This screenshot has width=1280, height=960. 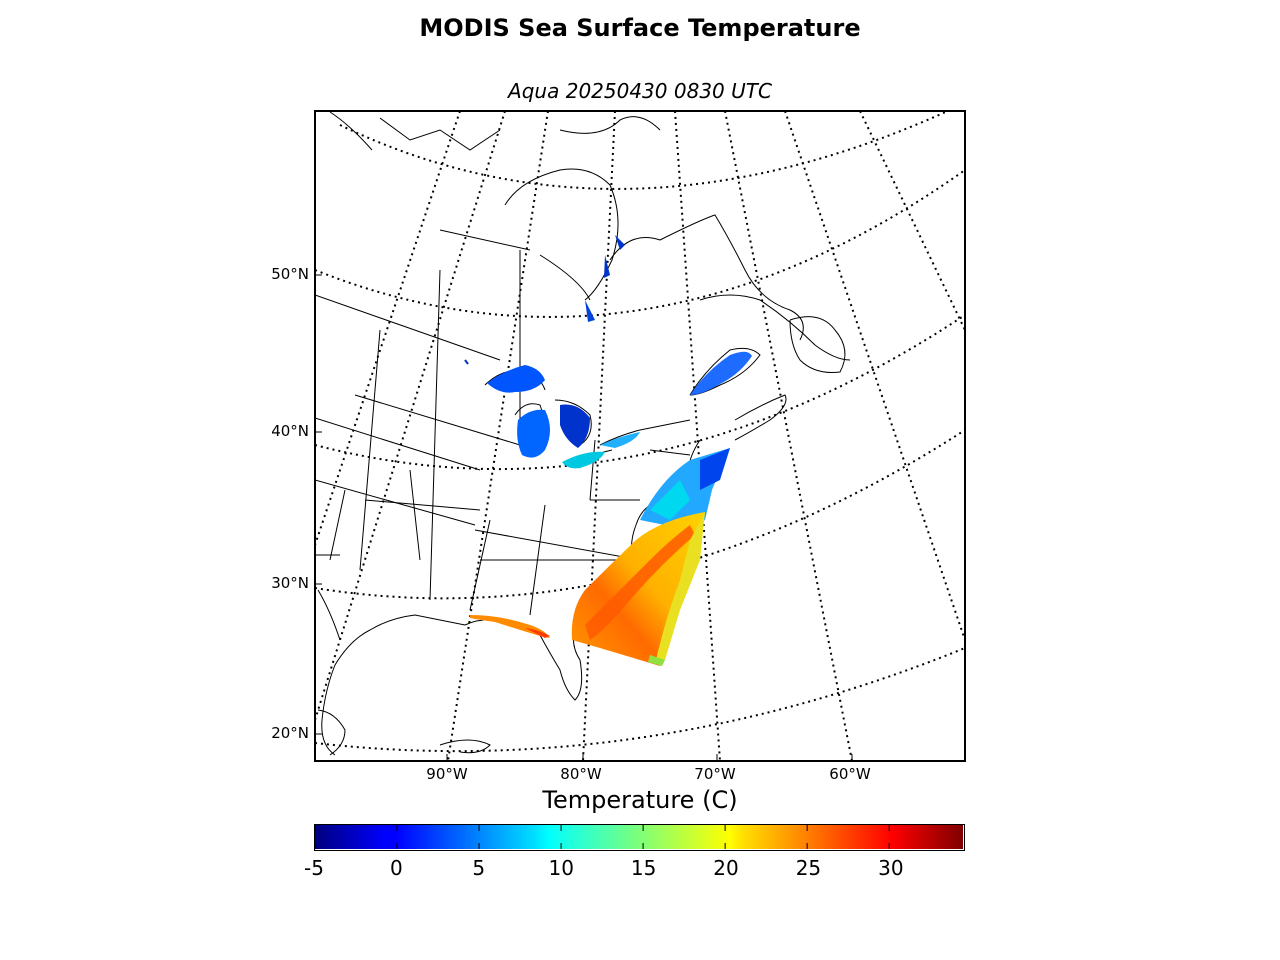 I want to click on sst-gulf-st-lawrence, so click(x=668, y=315).